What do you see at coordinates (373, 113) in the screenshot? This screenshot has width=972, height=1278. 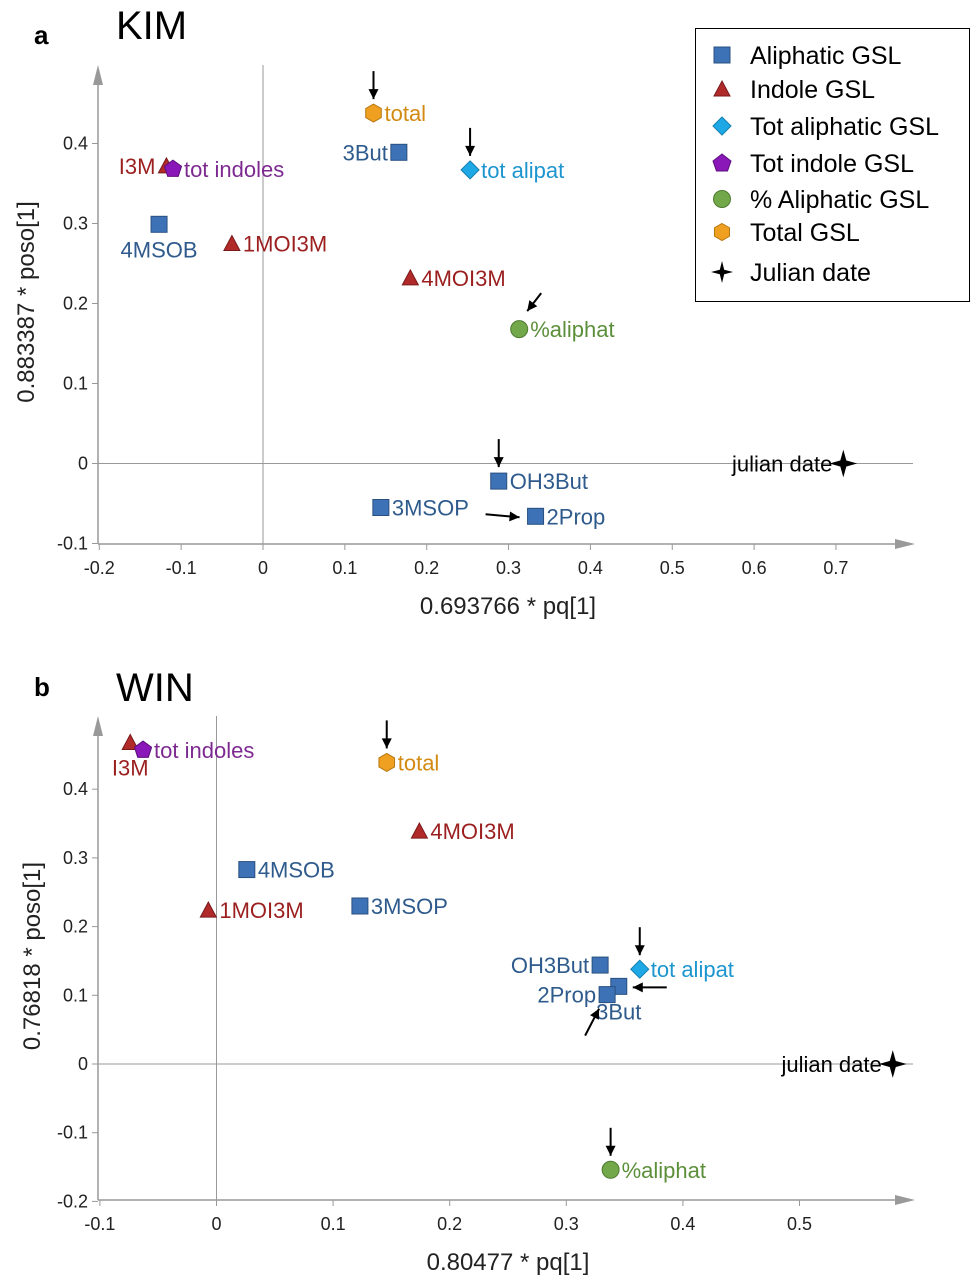 I see `panel-a-point-total` at bounding box center [373, 113].